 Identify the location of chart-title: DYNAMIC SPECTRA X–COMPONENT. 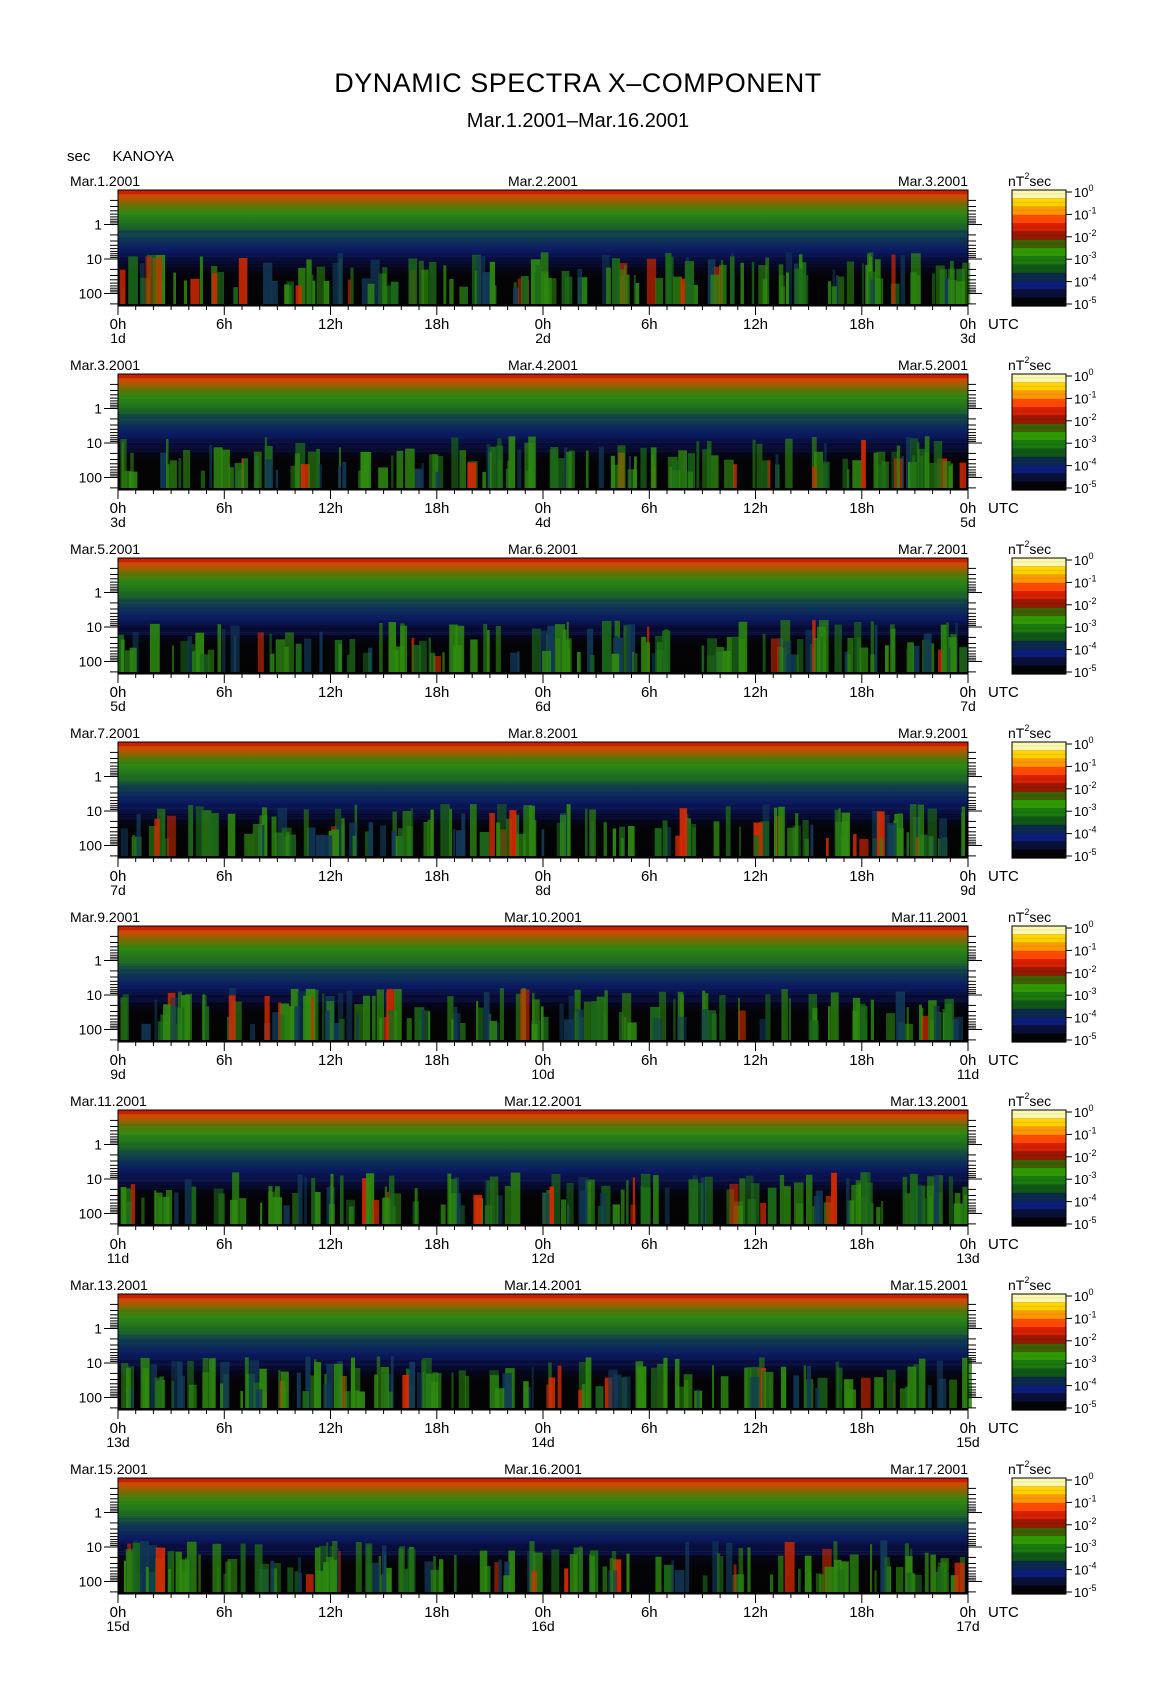
(578, 83).